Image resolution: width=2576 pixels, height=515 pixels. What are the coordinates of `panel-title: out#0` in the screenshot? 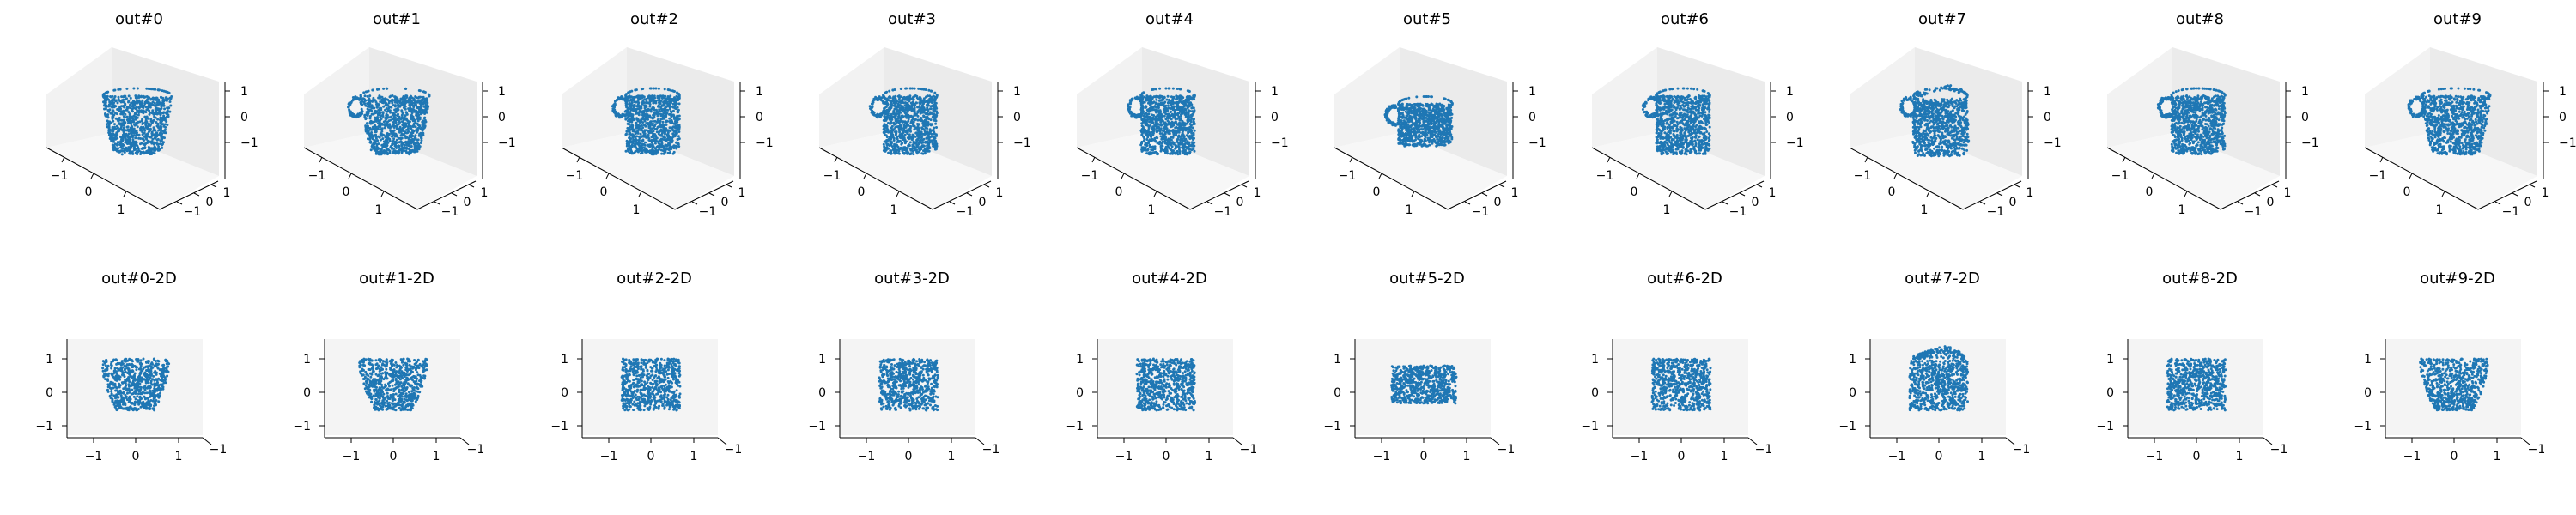 It's located at (139, 19).